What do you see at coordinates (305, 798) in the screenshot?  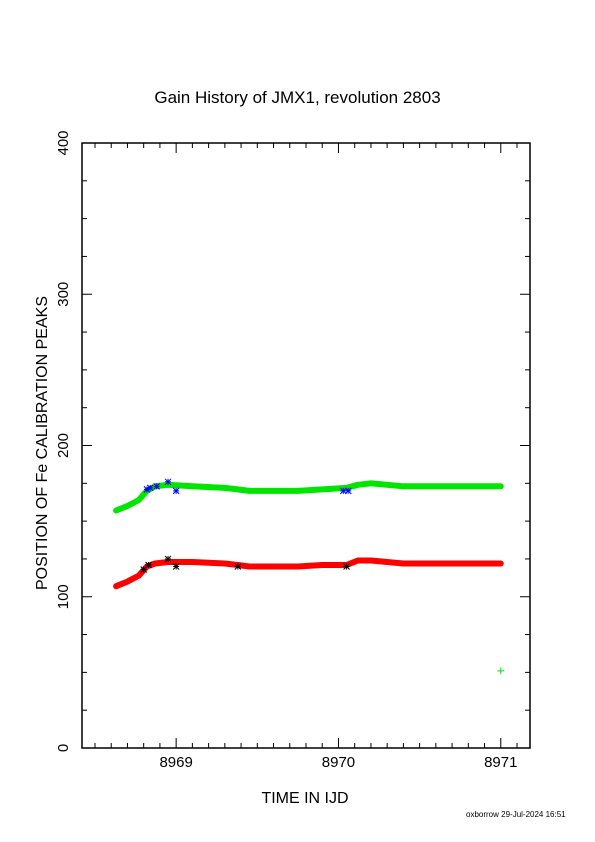 I see `x-axis-label: TIME IN IJD` at bounding box center [305, 798].